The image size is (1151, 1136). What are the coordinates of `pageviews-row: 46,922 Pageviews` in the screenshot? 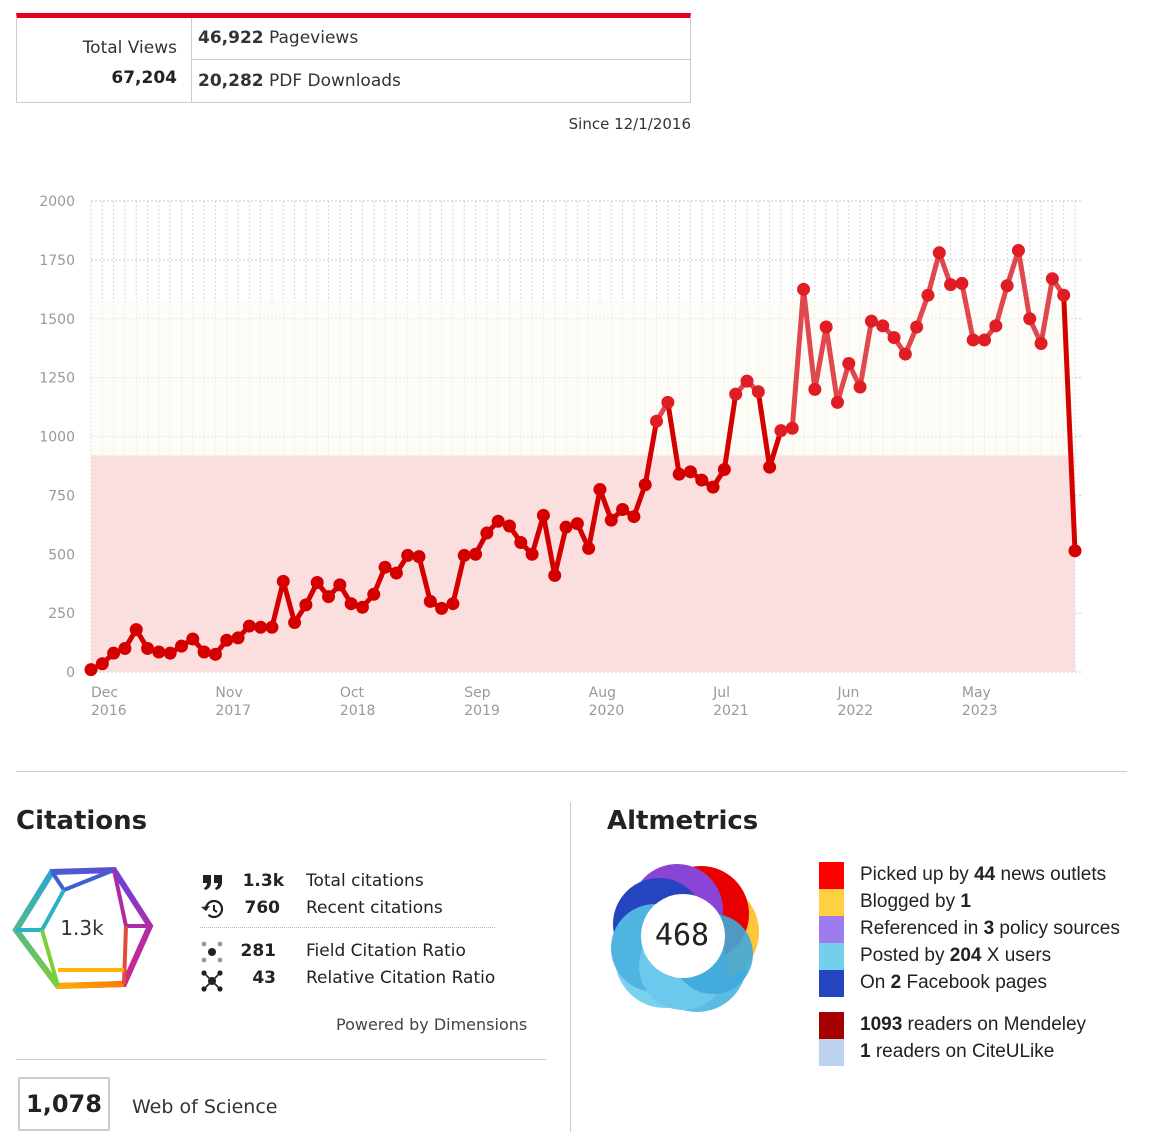 It's located at (441, 39).